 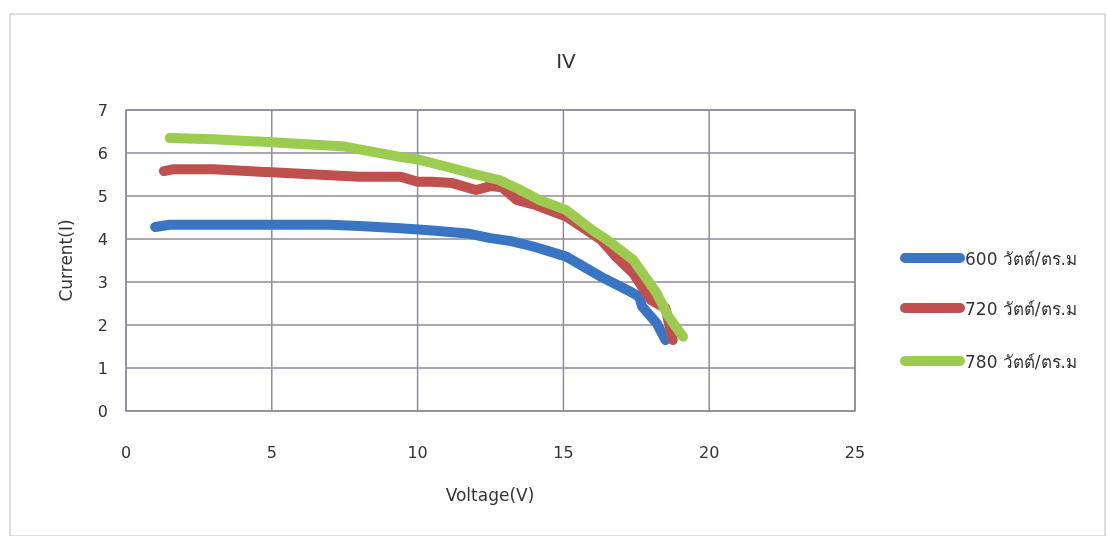 What do you see at coordinates (563, 452) in the screenshot?
I see `x-tick-label: 15` at bounding box center [563, 452].